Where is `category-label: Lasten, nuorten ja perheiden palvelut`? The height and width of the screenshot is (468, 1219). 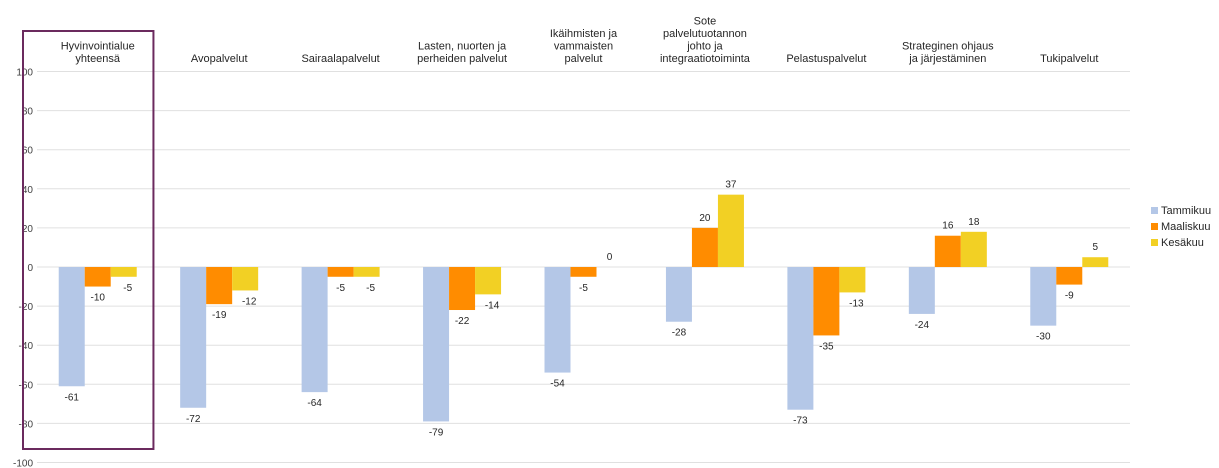 category-label: Lasten, nuorten ja perheiden palvelut is located at coordinates (462, 53).